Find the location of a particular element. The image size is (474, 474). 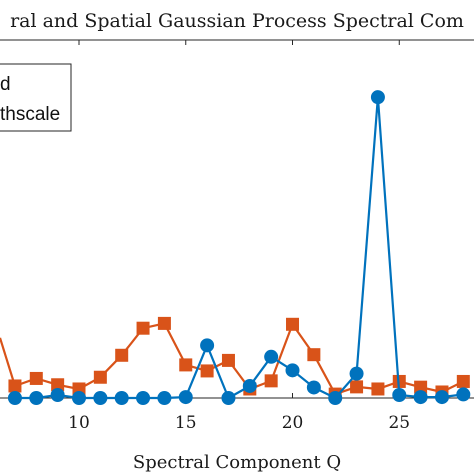

x-tick-label: 20 is located at coordinates (293, 423).